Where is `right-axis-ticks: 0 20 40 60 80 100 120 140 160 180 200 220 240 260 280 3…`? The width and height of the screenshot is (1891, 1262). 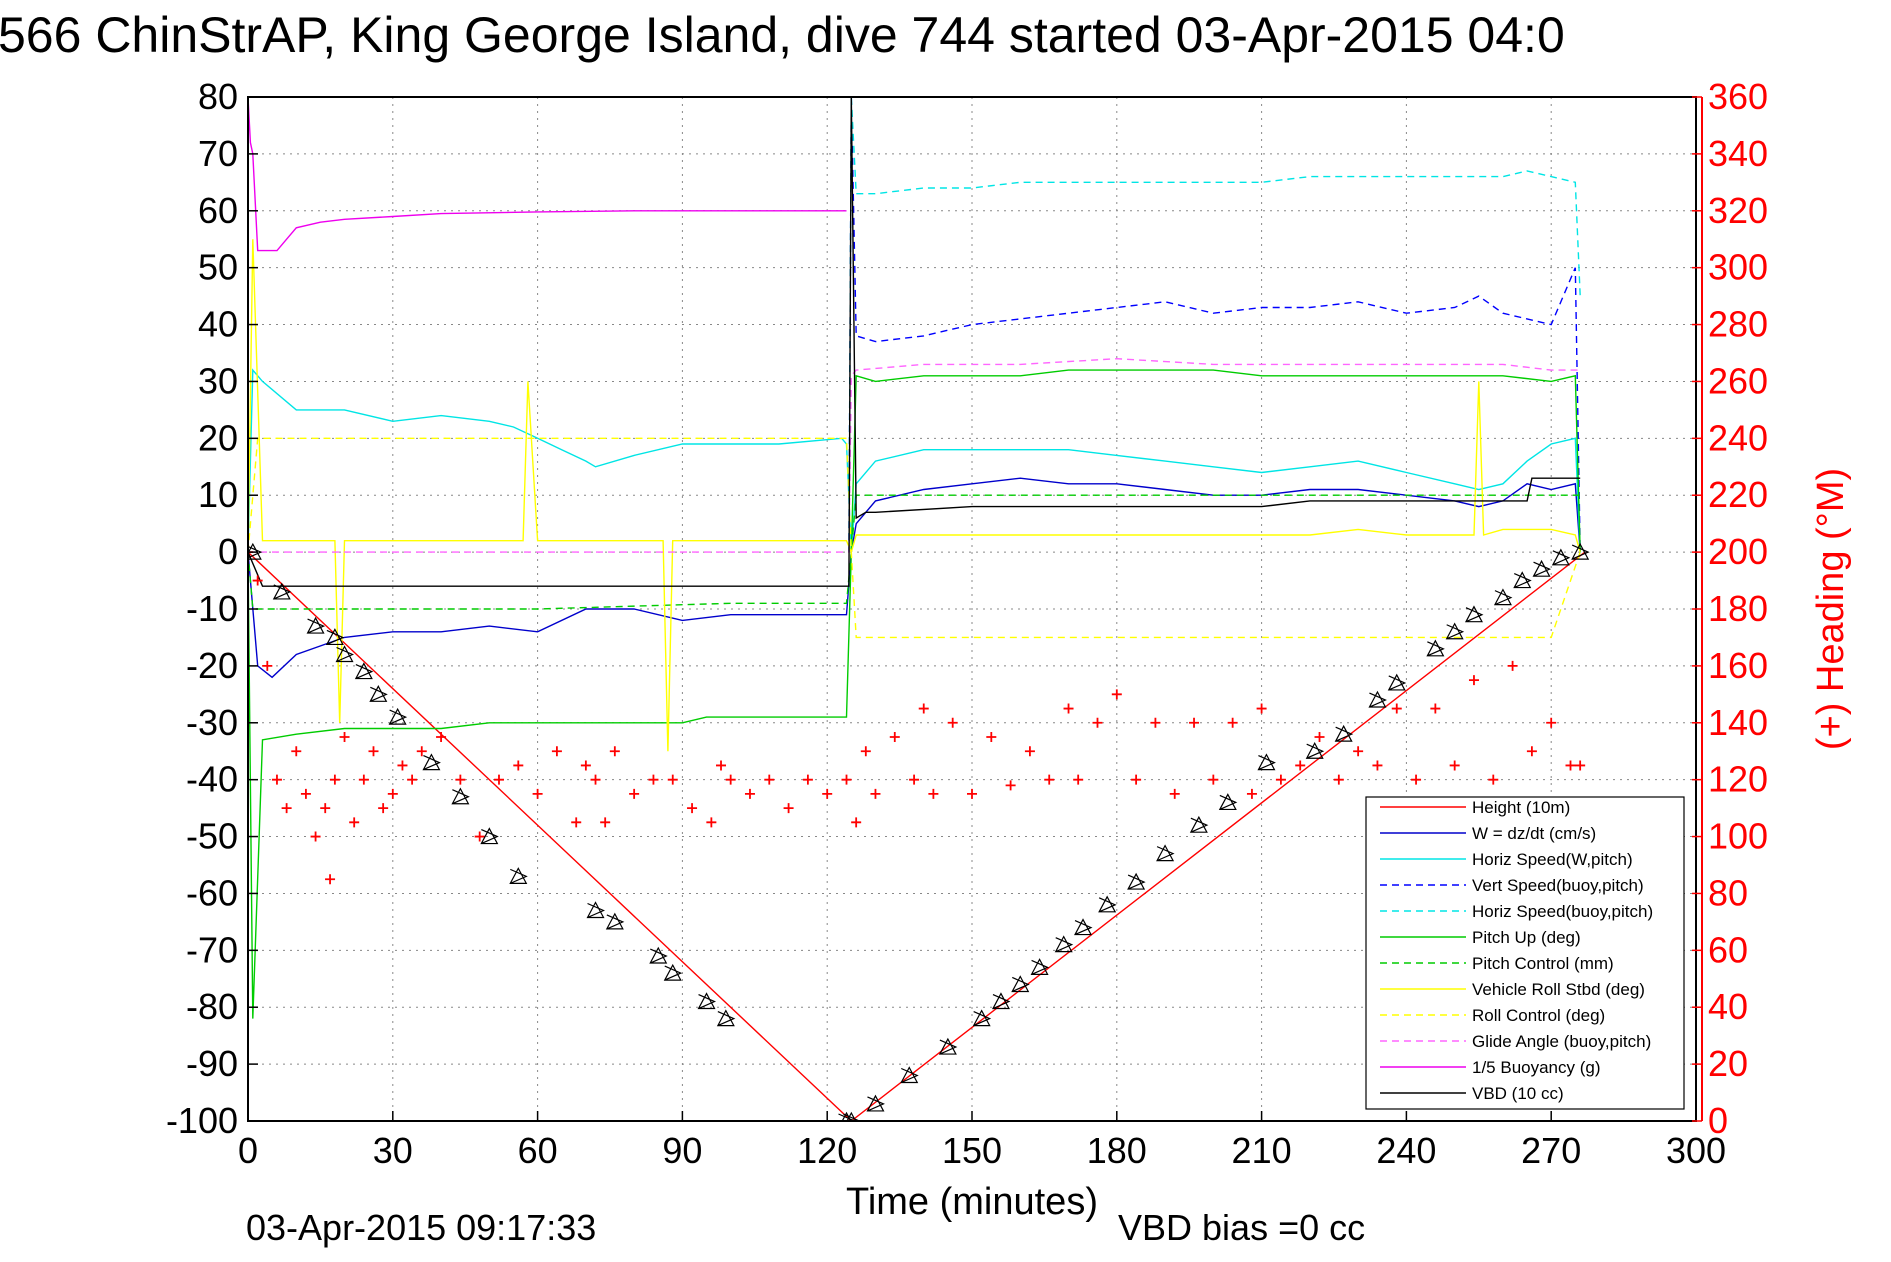 right-axis-ticks: 0 20 40 60 80 100 120 140 160 180 200 220 240 260 280 3… is located at coordinates (1730, 608).